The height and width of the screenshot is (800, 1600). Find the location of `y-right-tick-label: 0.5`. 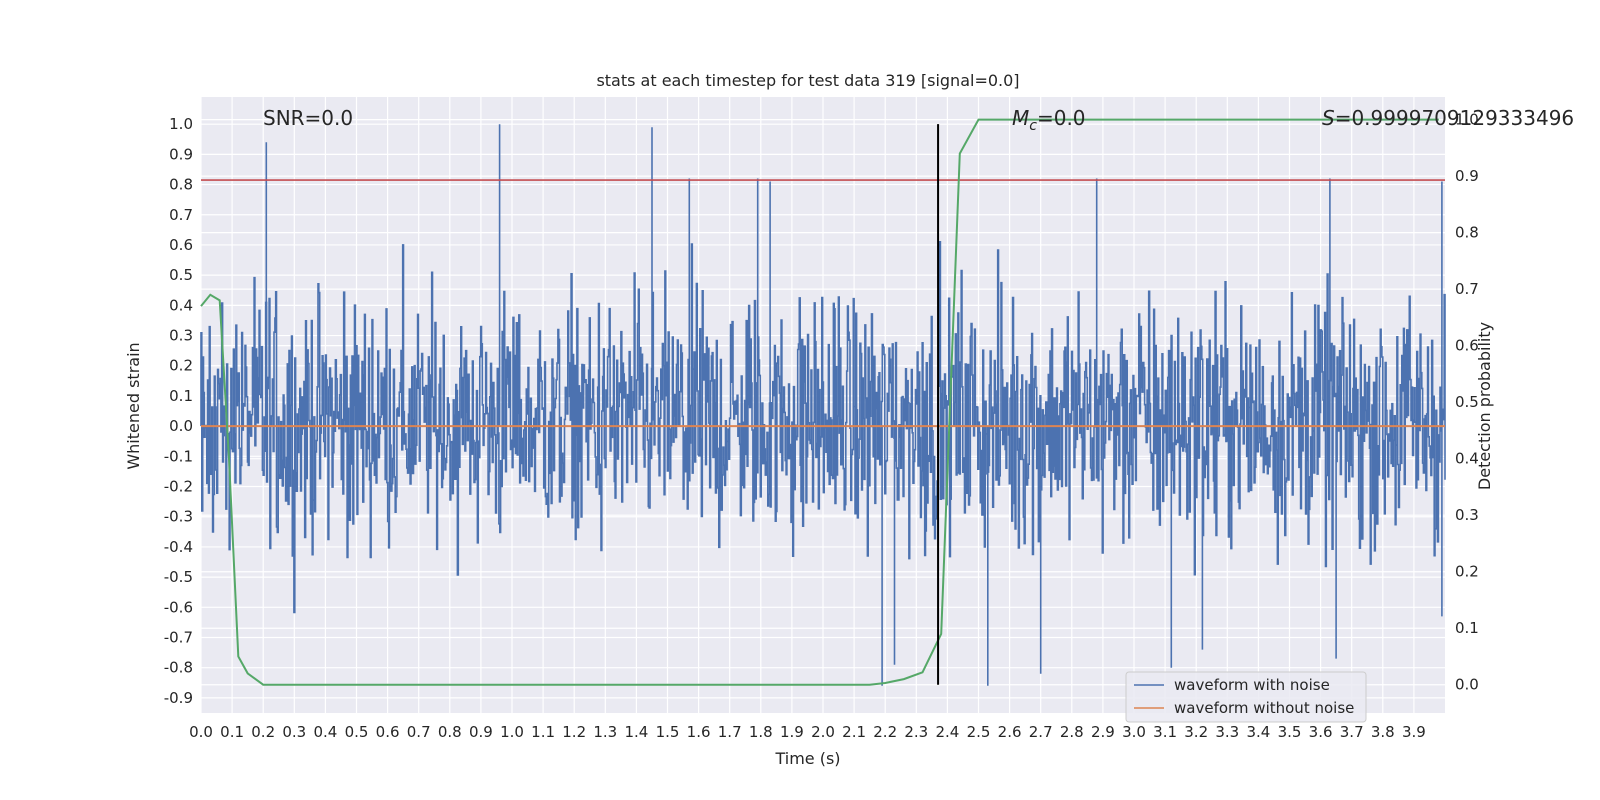

y-right-tick-label: 0.5 is located at coordinates (1467, 402).